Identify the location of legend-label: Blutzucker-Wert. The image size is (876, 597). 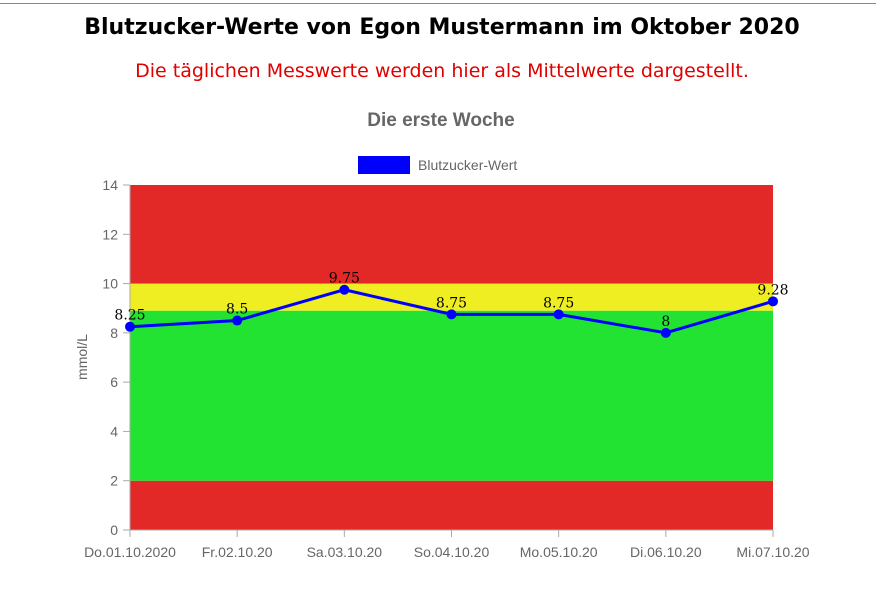
(467, 165).